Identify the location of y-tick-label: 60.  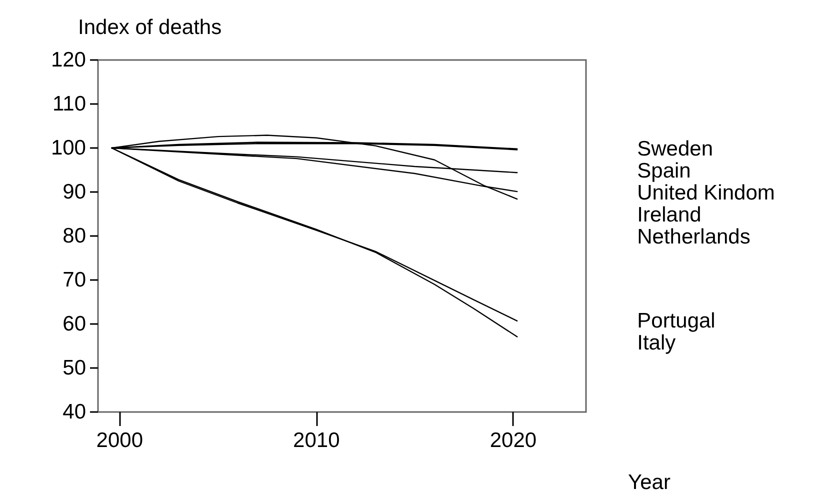
(74, 324).